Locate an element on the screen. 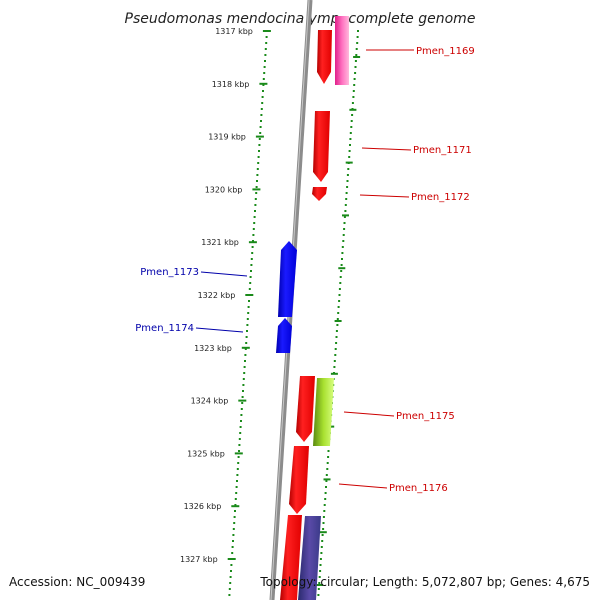 The image size is (600, 600). gene-pmen-1169-upstream is located at coordinates (324, 57).